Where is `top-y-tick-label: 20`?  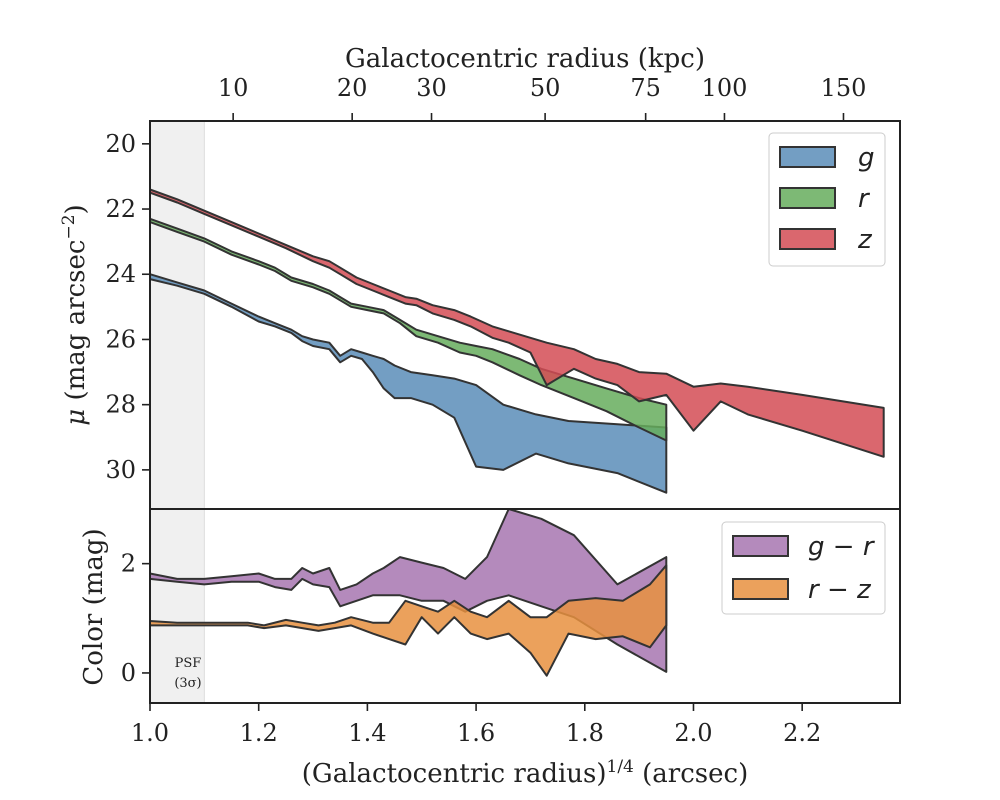 top-y-tick-label: 20 is located at coordinates (120, 144).